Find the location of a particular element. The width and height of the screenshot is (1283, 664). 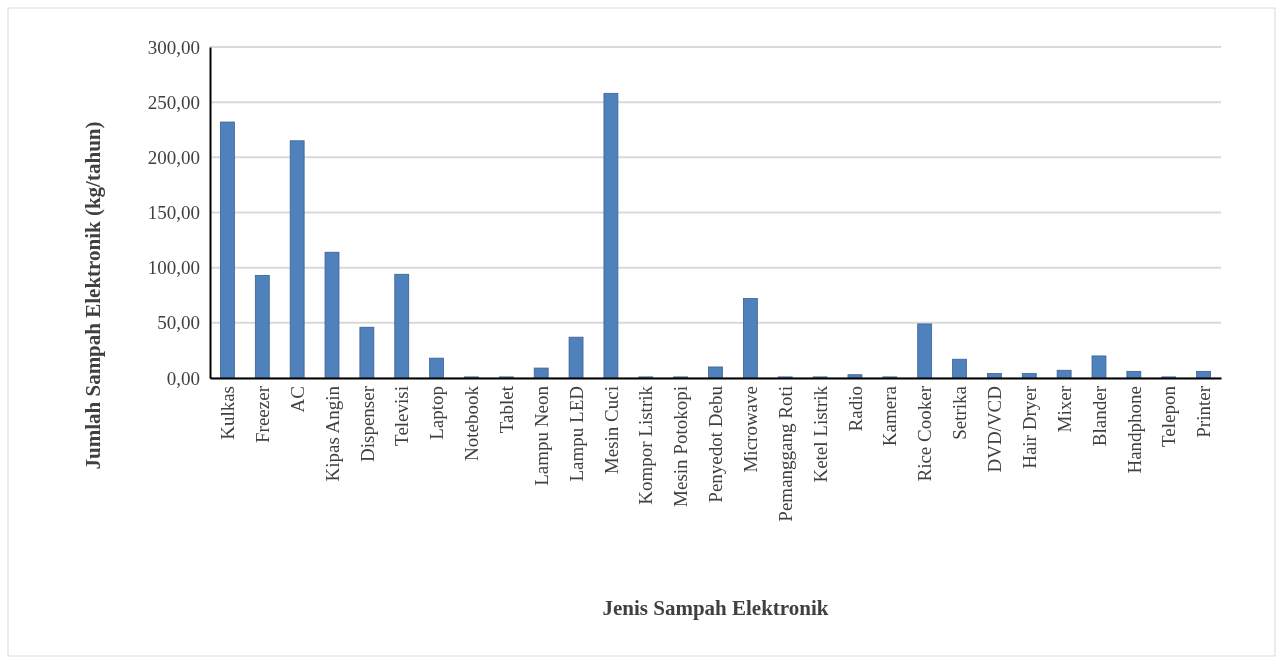

x-tick-label: Telepon is located at coordinates (1169, 416).